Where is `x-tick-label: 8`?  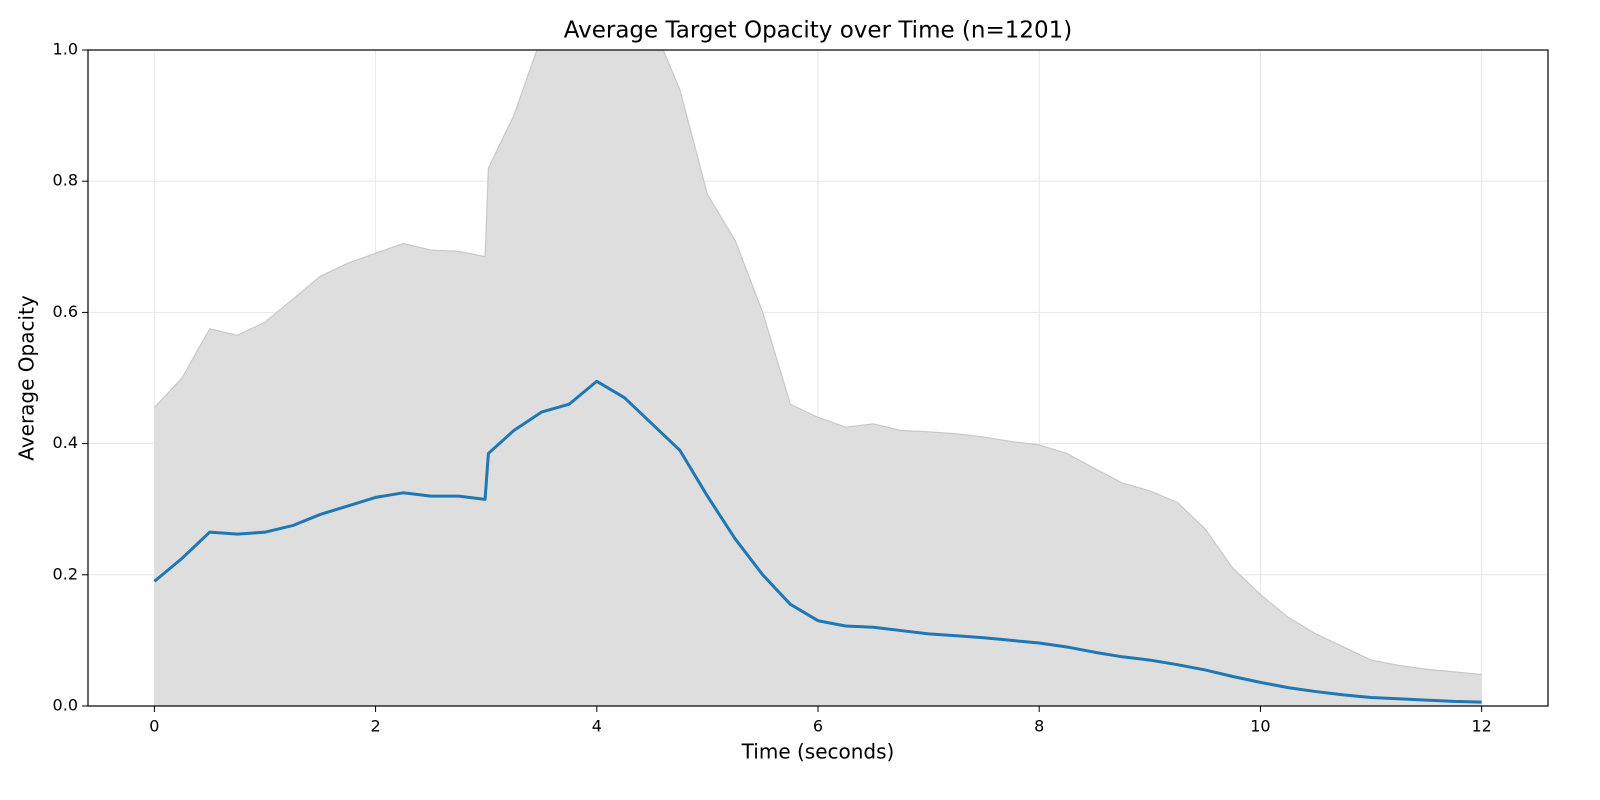 x-tick-label: 8 is located at coordinates (1039, 726).